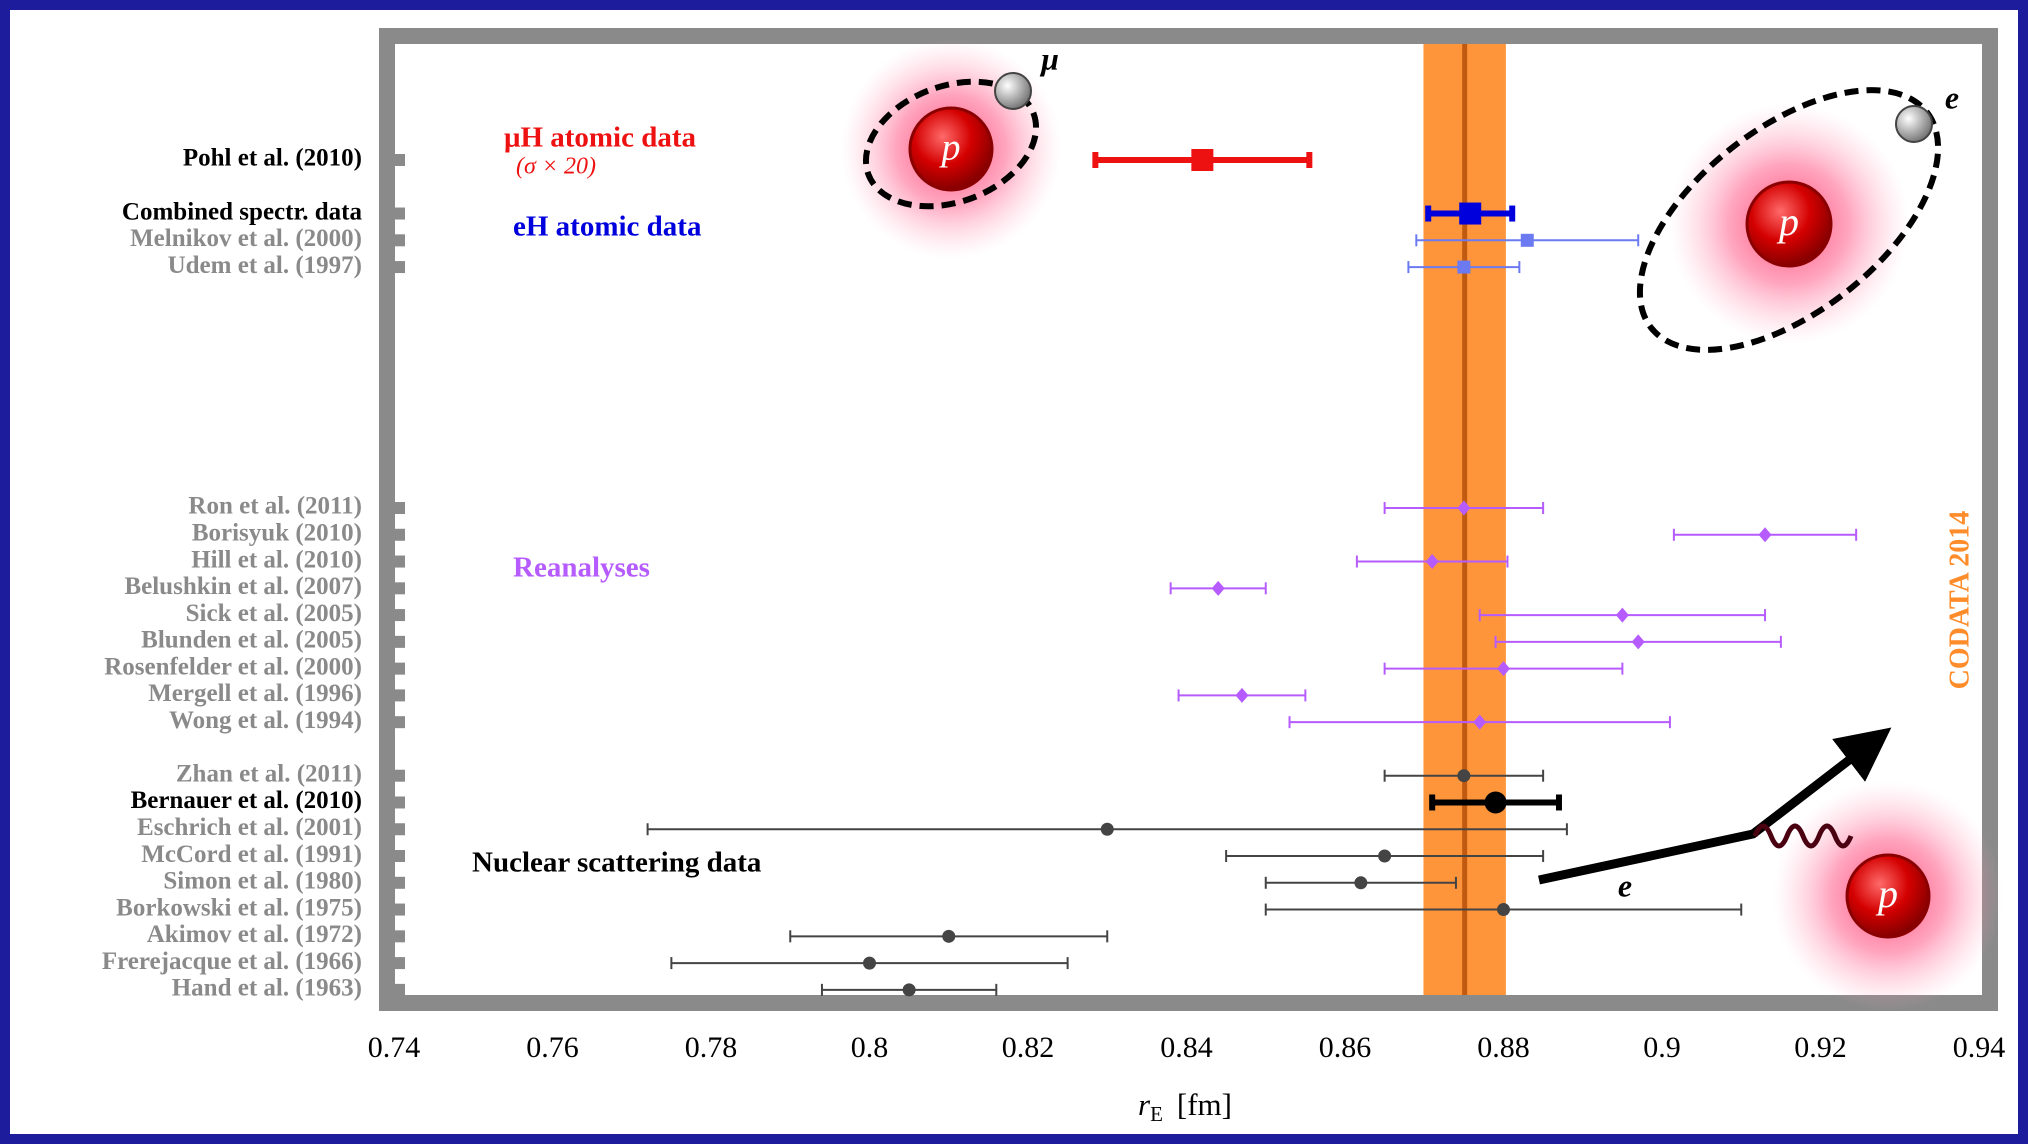 Image resolution: width=2028 pixels, height=1144 pixels. Describe the element at coordinates (1156, 1114) in the screenshot. I see `x-label-subscript: E` at that location.